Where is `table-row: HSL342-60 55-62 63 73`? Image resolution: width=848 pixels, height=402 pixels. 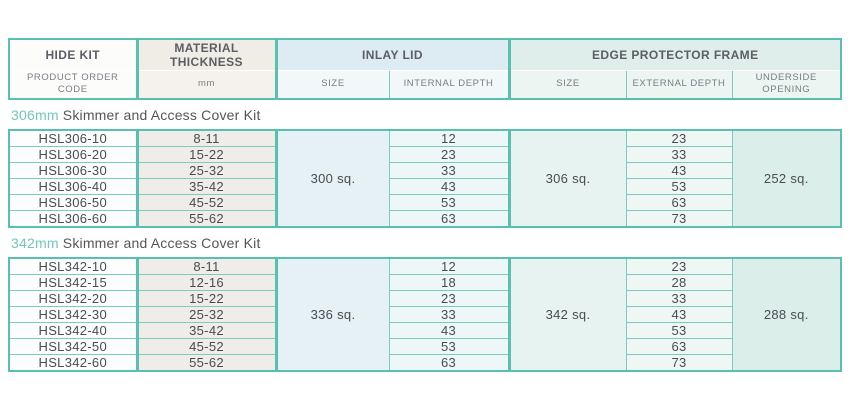 table-row: HSL342-60 55-62 63 73 is located at coordinates (425, 362).